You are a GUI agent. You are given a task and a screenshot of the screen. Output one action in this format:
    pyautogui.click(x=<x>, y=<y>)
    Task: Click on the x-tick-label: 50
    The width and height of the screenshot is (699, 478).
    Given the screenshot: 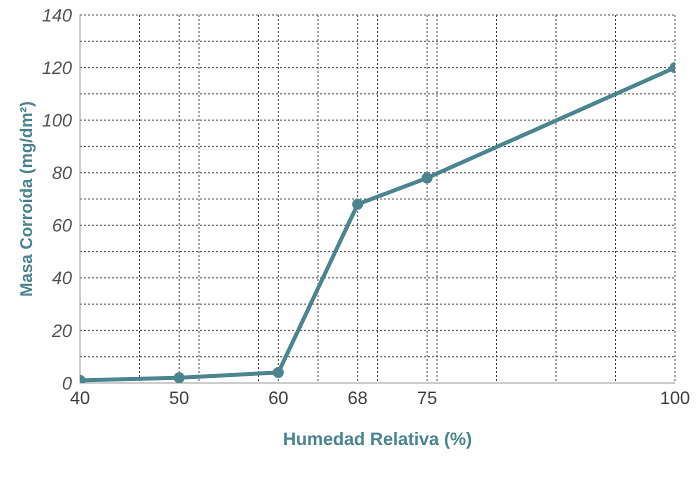 What is the action you would take?
    pyautogui.click(x=179, y=398)
    